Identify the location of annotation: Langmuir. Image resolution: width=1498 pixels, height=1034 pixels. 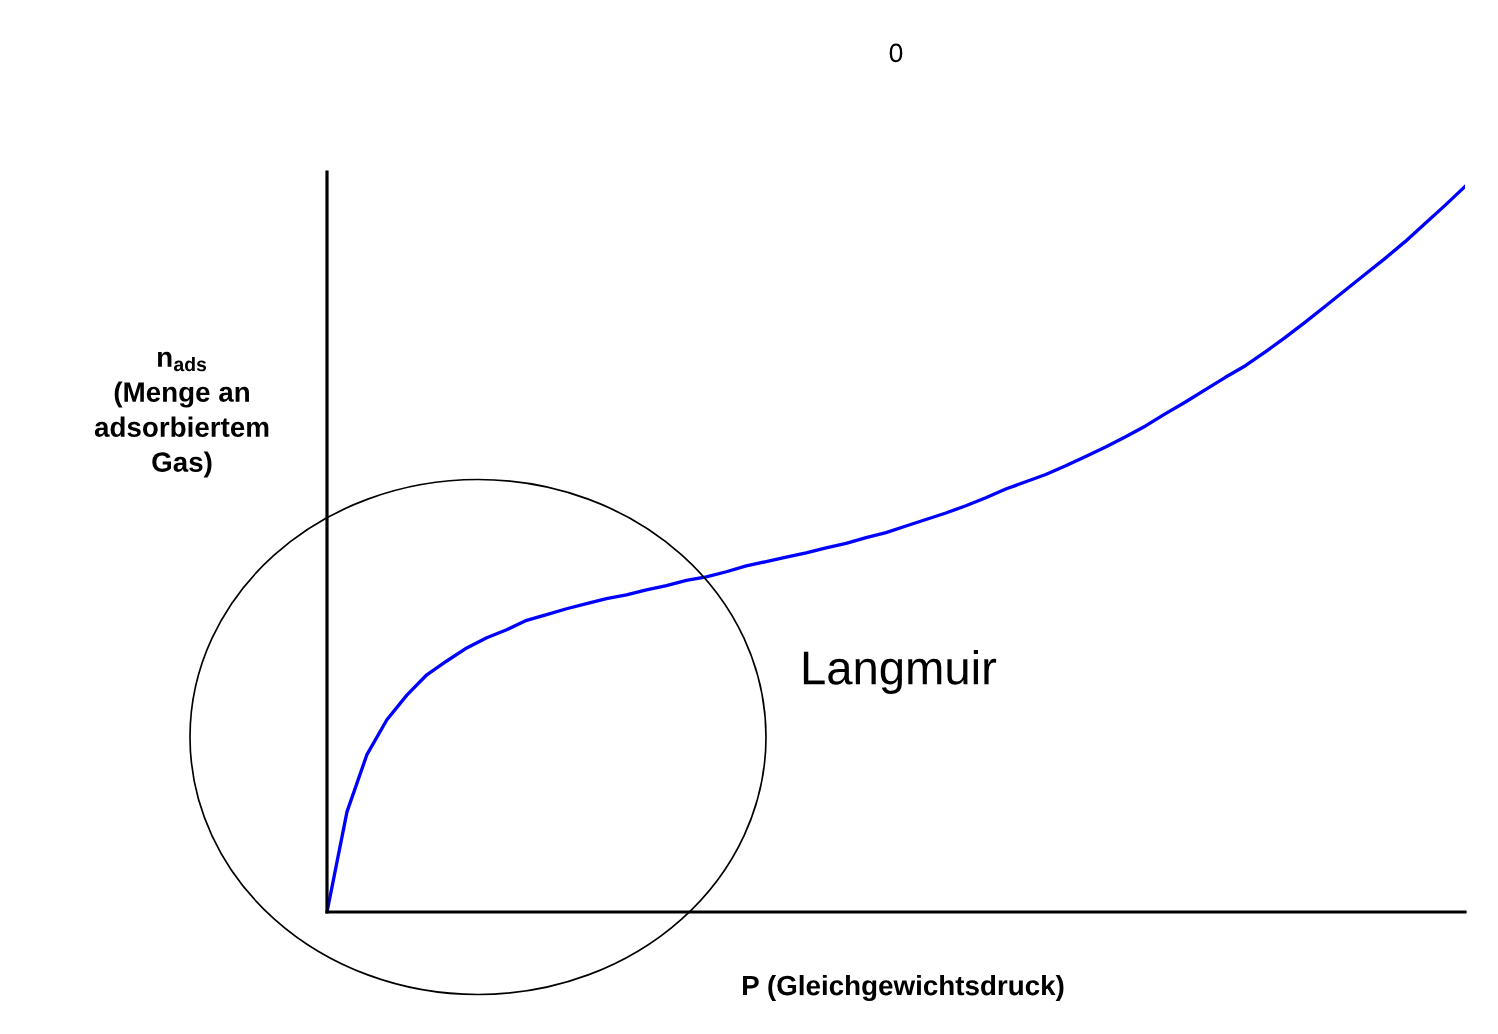
(900, 672).